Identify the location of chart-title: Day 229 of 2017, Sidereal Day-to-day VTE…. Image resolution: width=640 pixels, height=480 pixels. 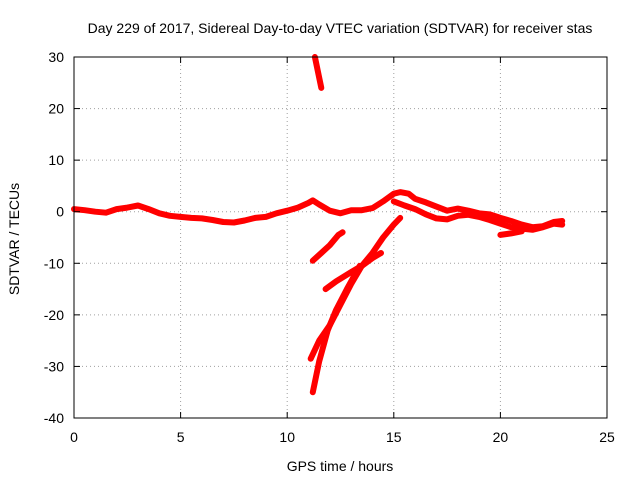
(340, 28).